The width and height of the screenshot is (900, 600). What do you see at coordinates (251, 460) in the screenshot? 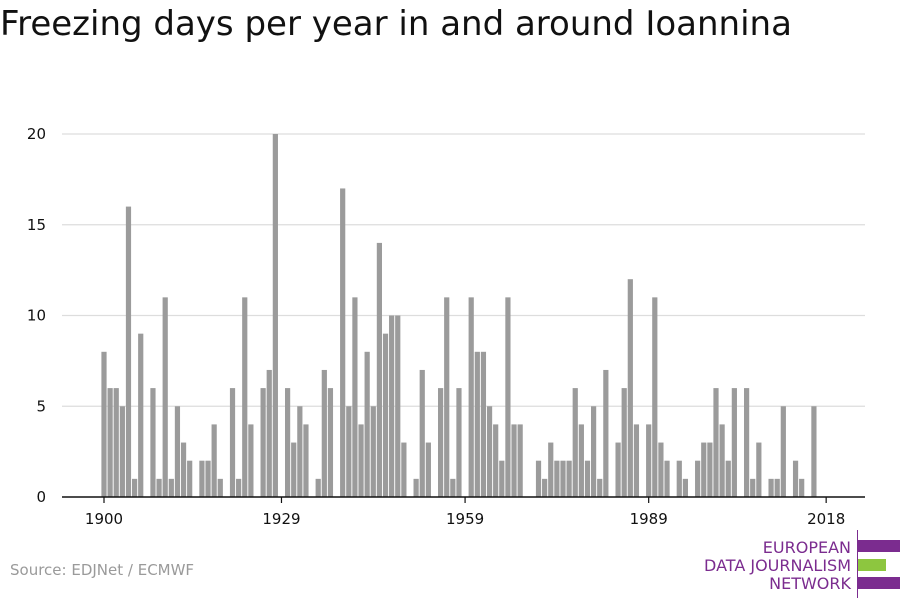
I see `bar-1924` at bounding box center [251, 460].